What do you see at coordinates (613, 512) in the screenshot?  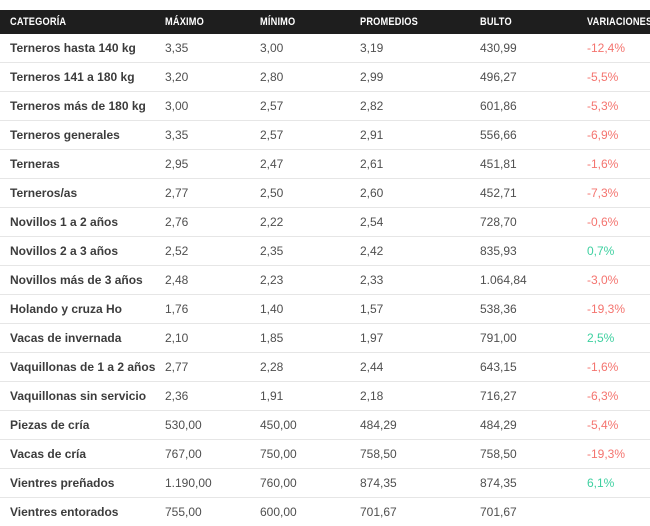 I see `variacion-cell` at bounding box center [613, 512].